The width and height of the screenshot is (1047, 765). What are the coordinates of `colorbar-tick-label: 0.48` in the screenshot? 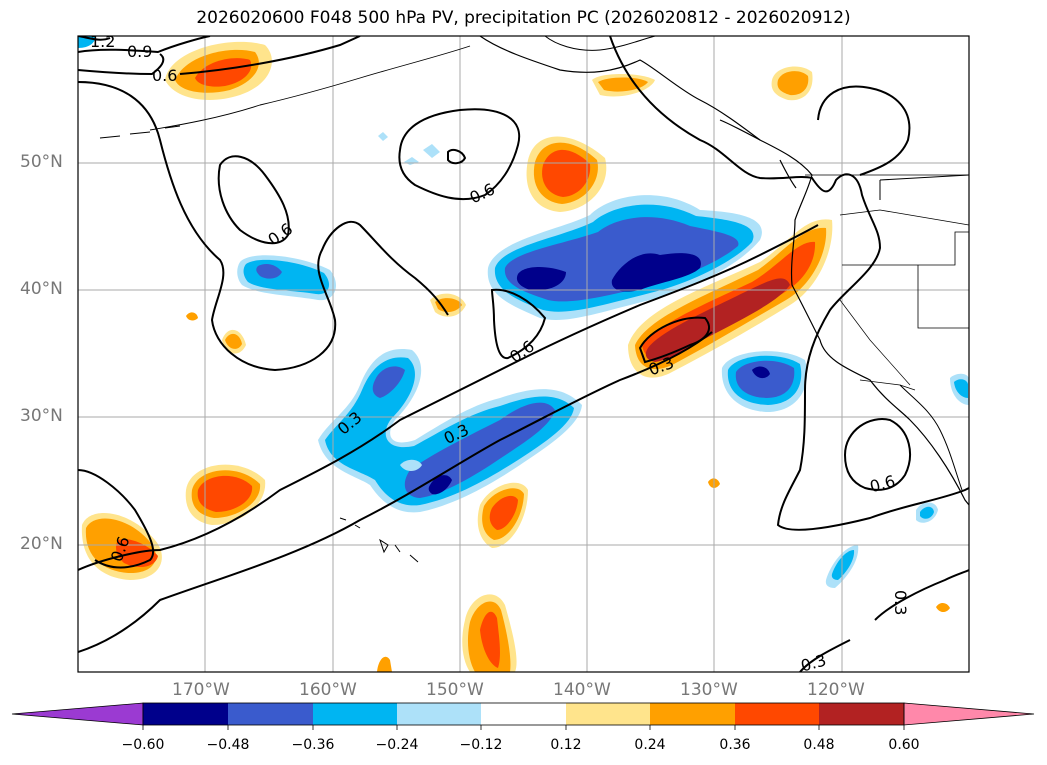 It's located at (819, 745).